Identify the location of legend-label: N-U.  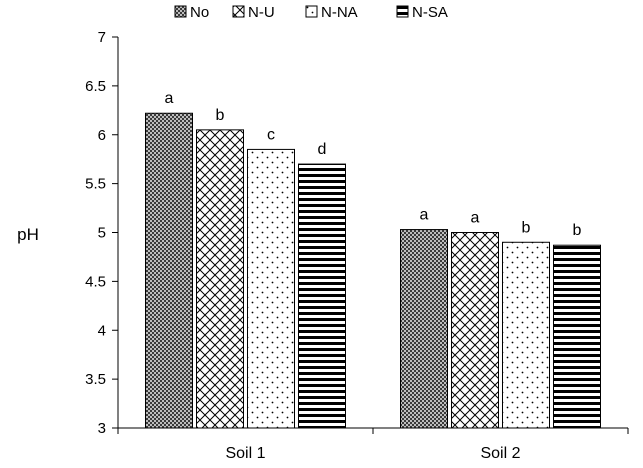
(261, 12).